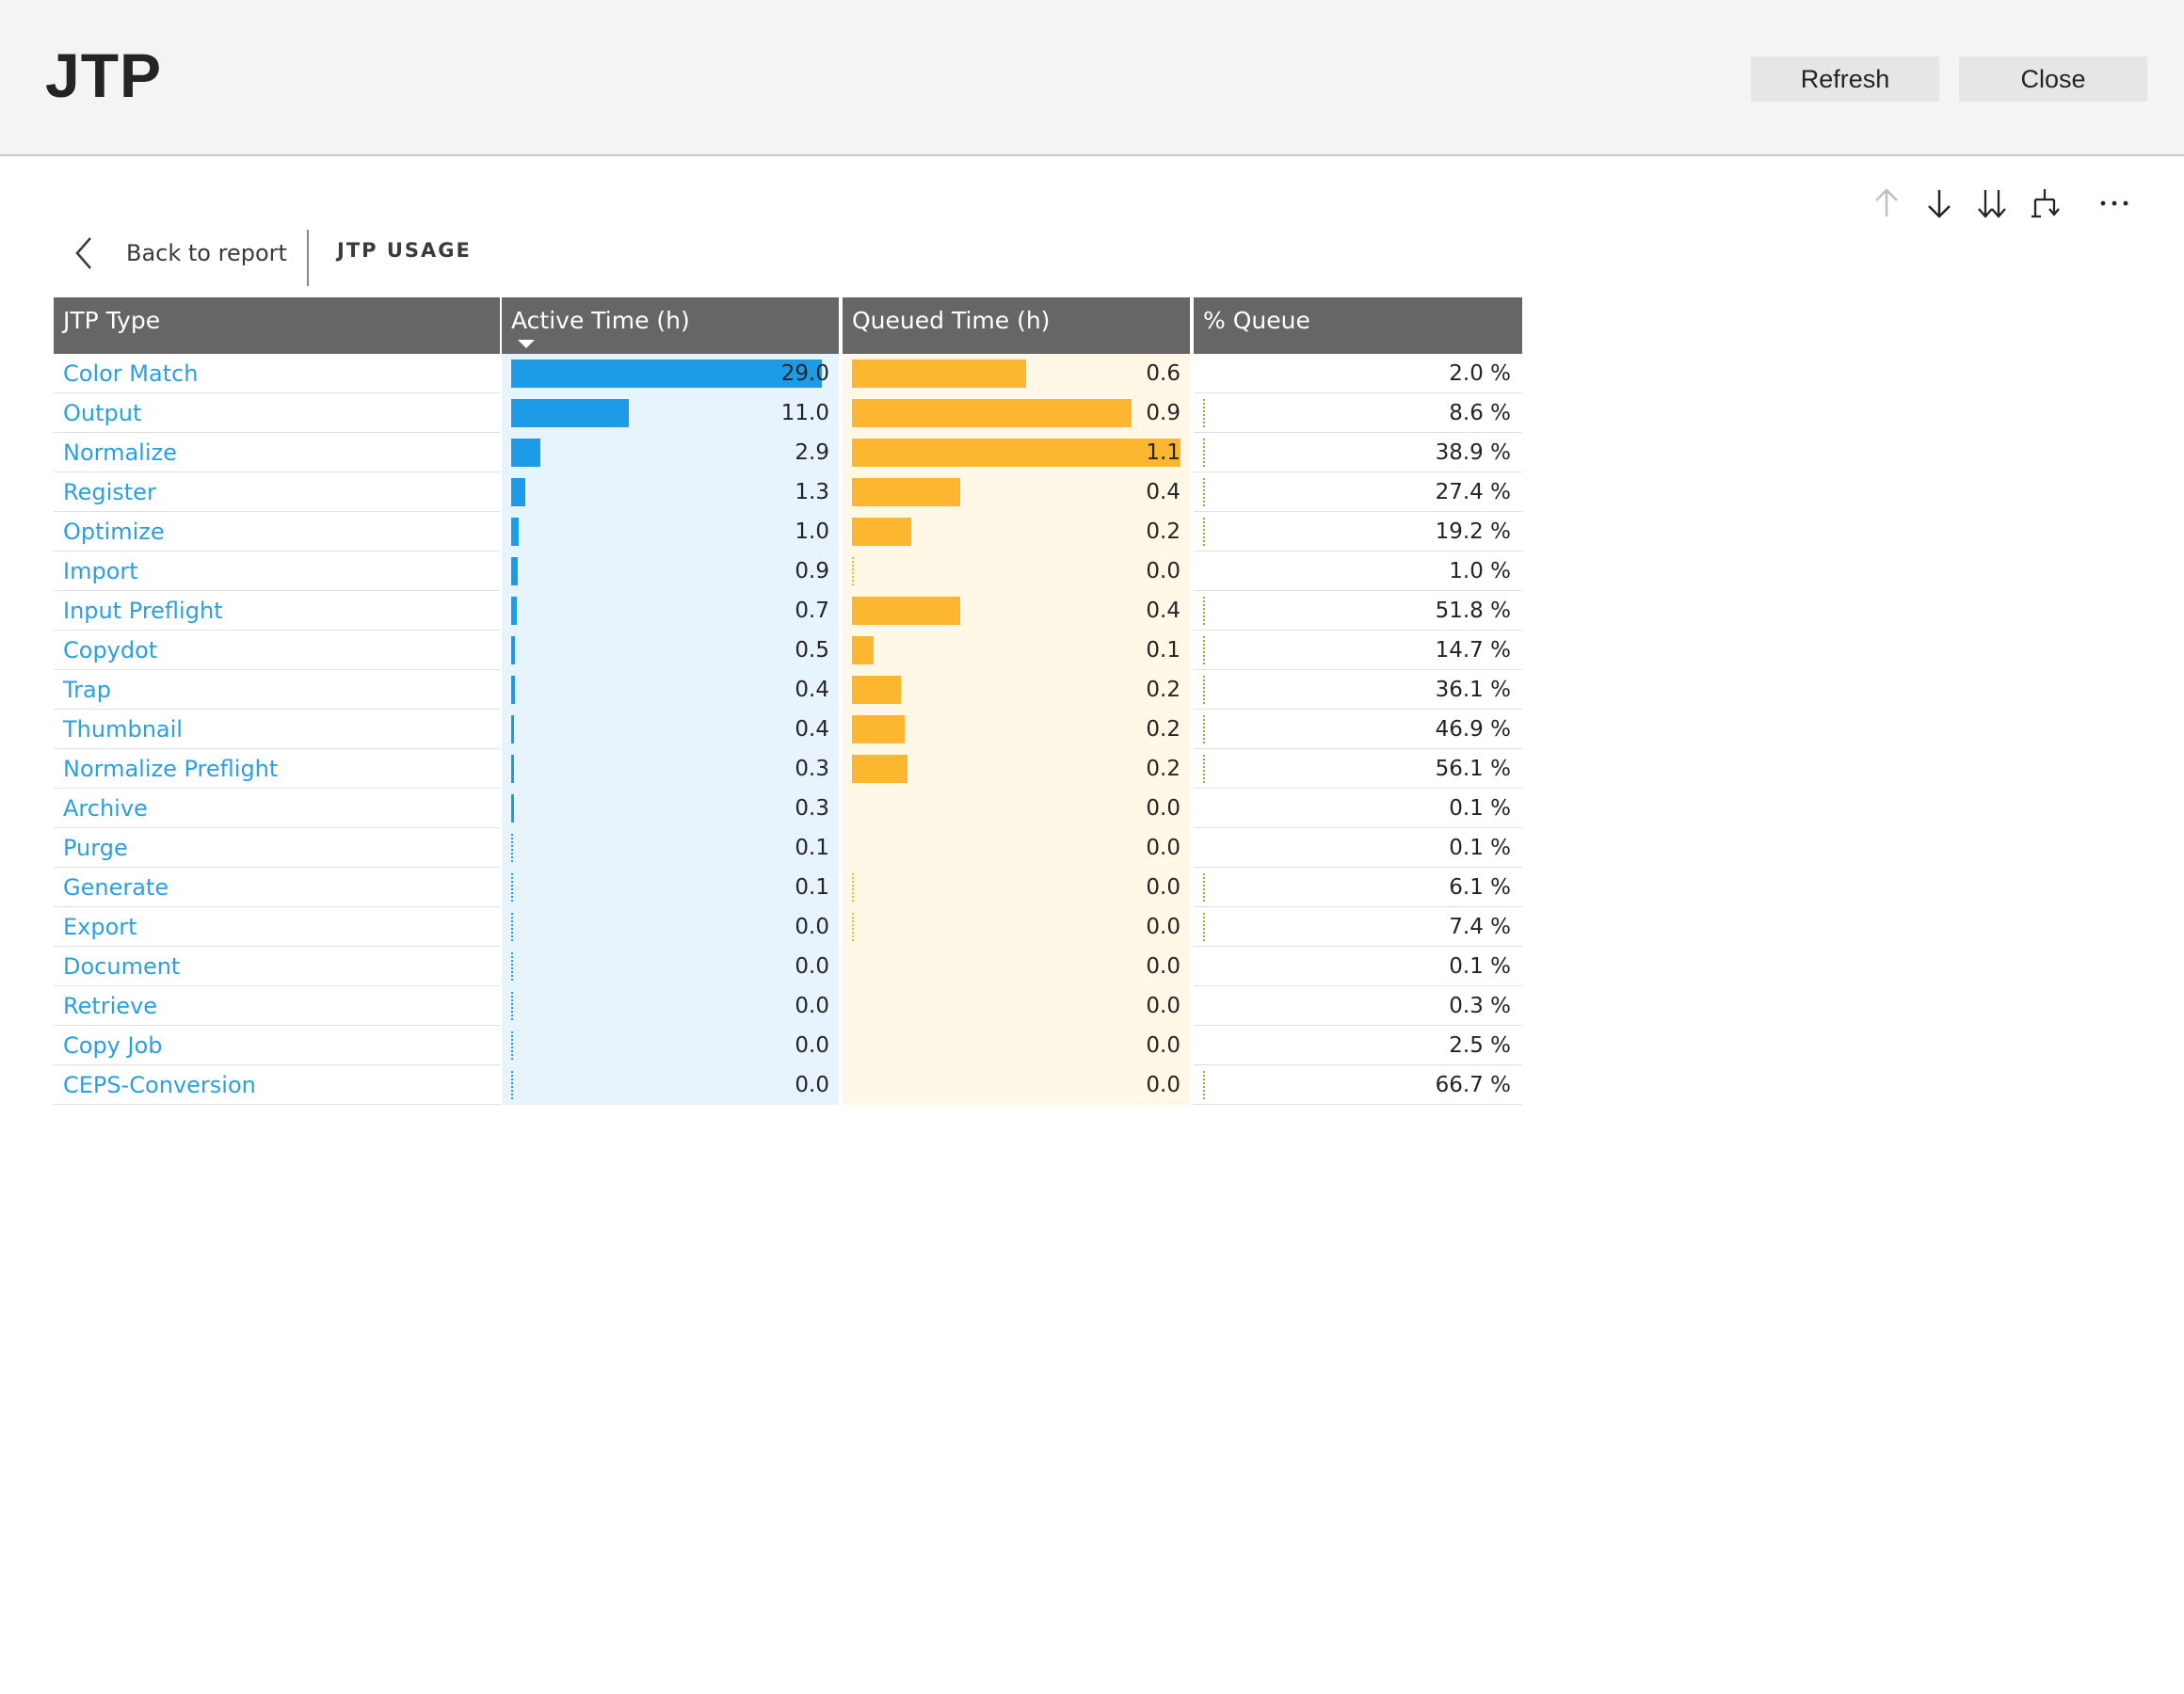 The image size is (2184, 1694). What do you see at coordinates (277, 571) in the screenshot?
I see `jtp-type-link: Import` at bounding box center [277, 571].